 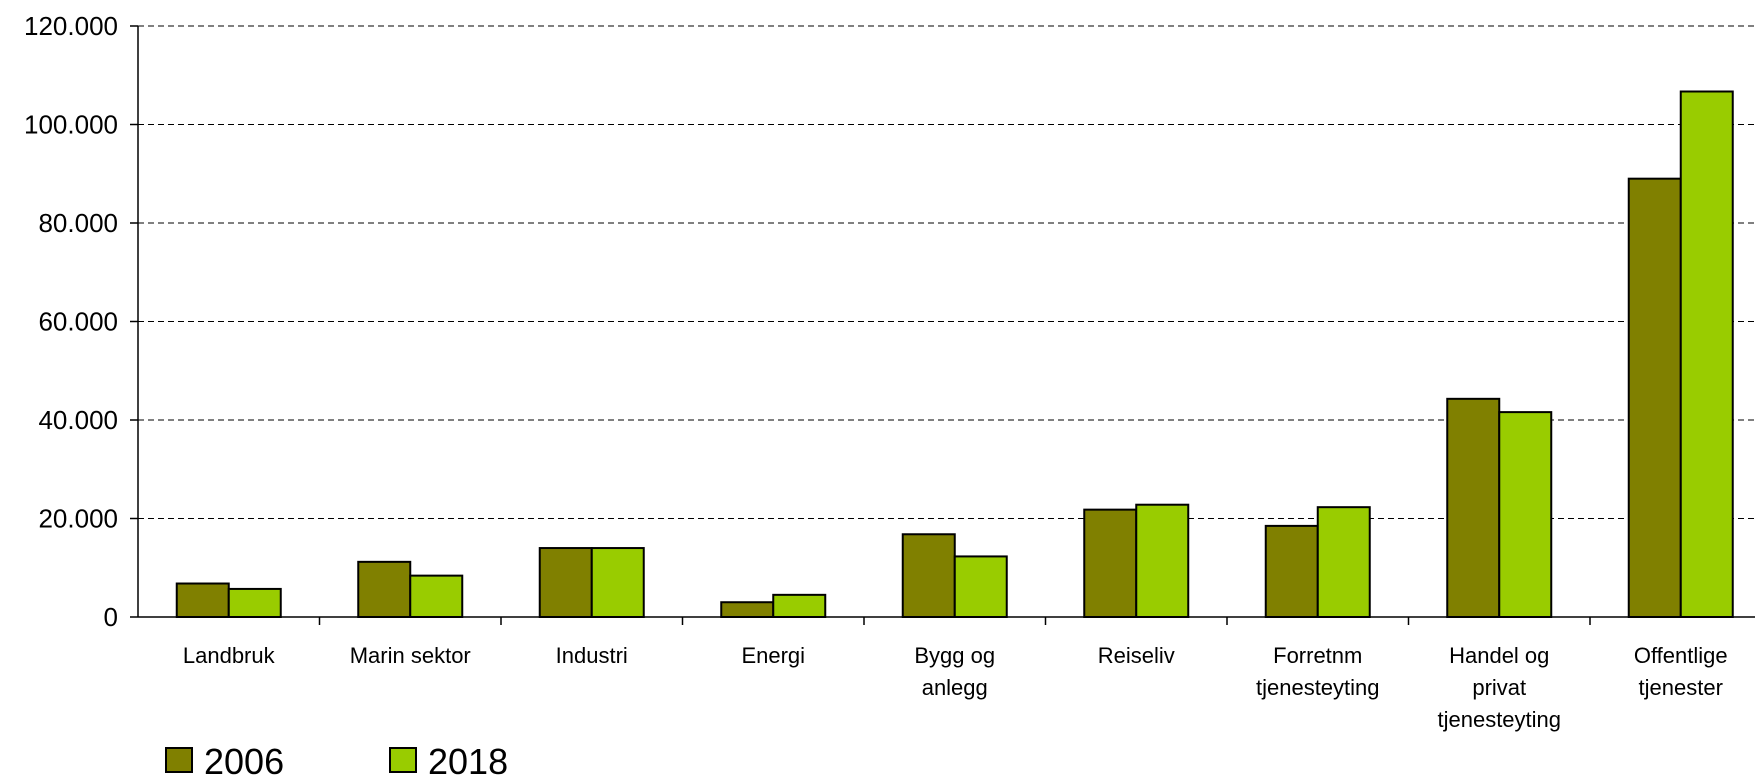 What do you see at coordinates (244, 759) in the screenshot?
I see `legend-label-2006: 2006` at bounding box center [244, 759].